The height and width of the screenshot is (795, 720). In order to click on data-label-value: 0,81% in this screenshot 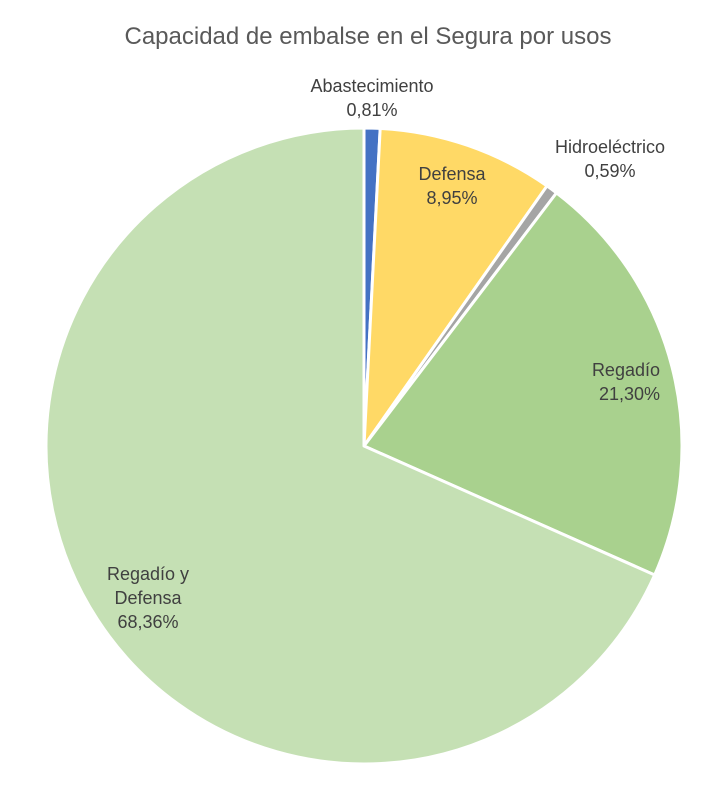, I will do `click(371, 110)`.